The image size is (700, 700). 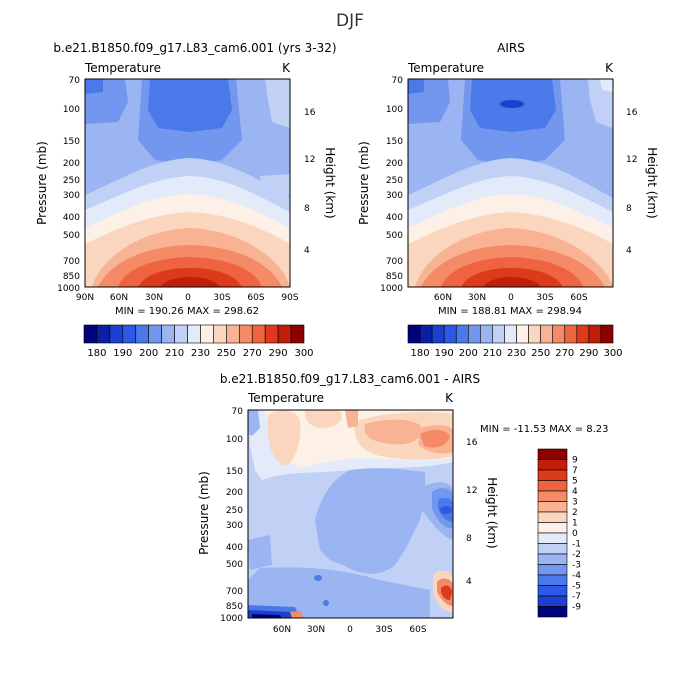 What do you see at coordinates (576, 555) in the screenshot?
I see `colorbar-label: -2` at bounding box center [576, 555].